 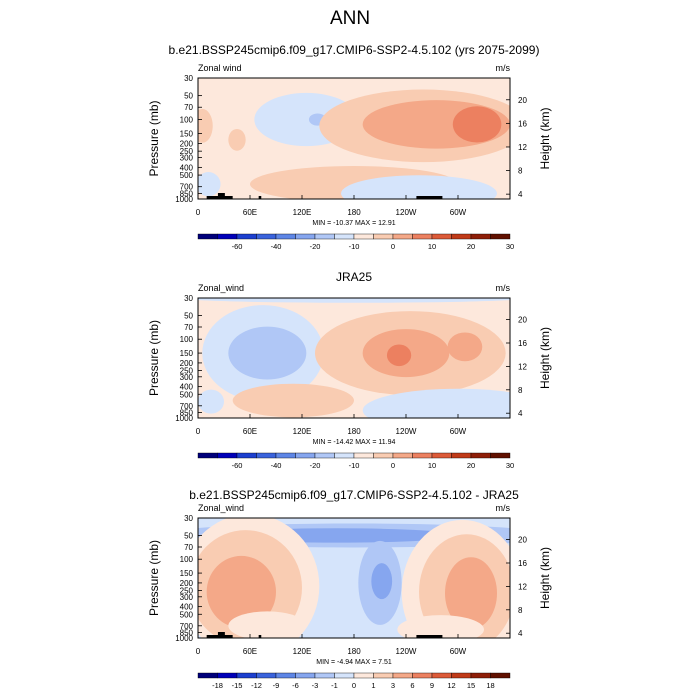 I want to click on colorbar-label: -1, so click(x=334, y=685).